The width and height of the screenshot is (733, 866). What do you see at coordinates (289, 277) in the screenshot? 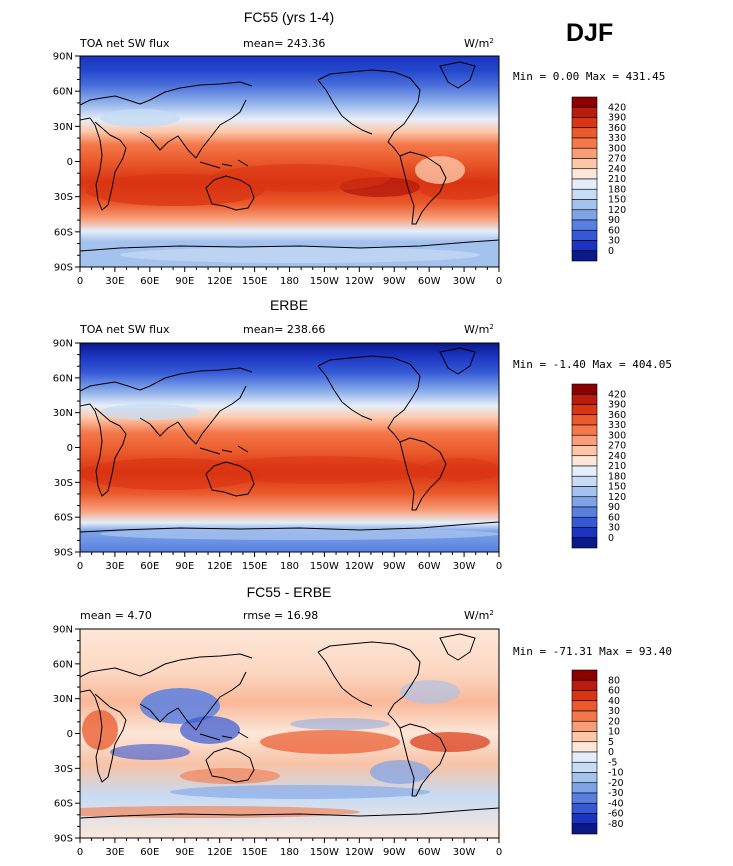
I see `lon-axis: 0 30E 60E 90E 120E 150E 180 150W 120W 90W 60W 30W 0` at bounding box center [289, 277].